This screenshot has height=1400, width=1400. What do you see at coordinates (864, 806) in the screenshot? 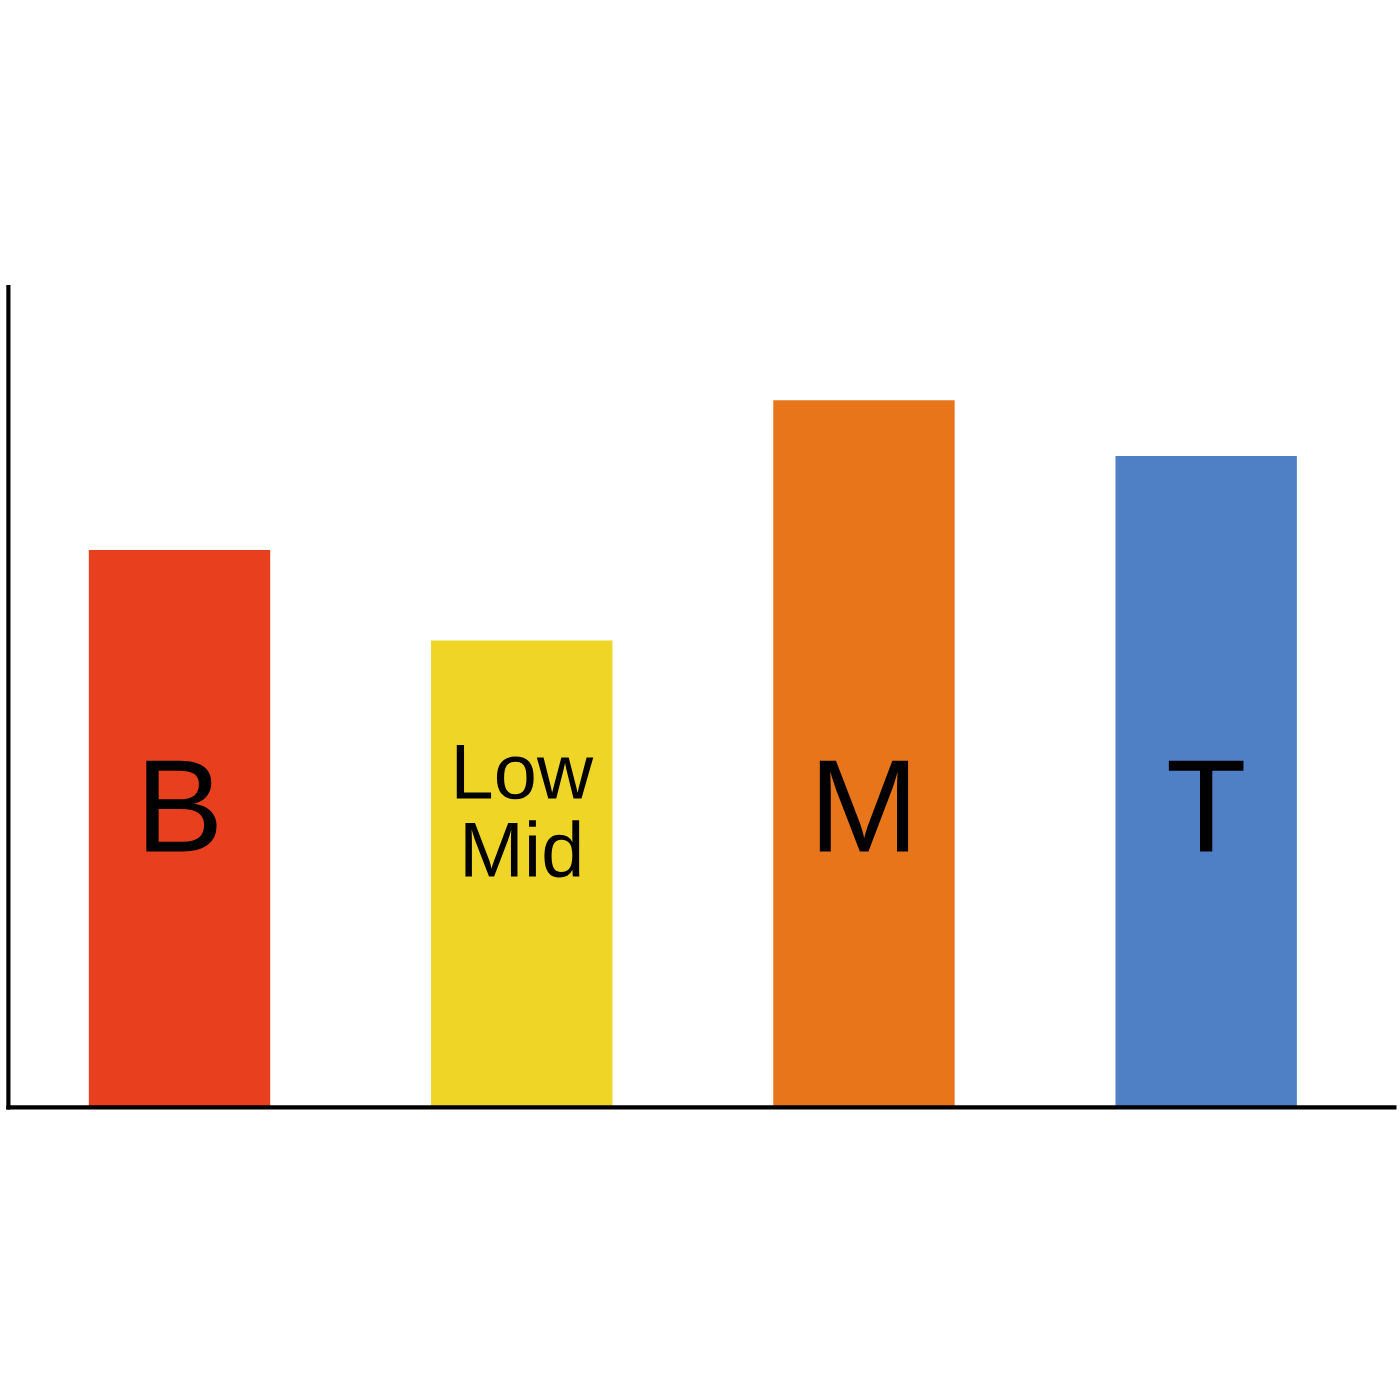
I see `x-tick-label: M` at bounding box center [864, 806].